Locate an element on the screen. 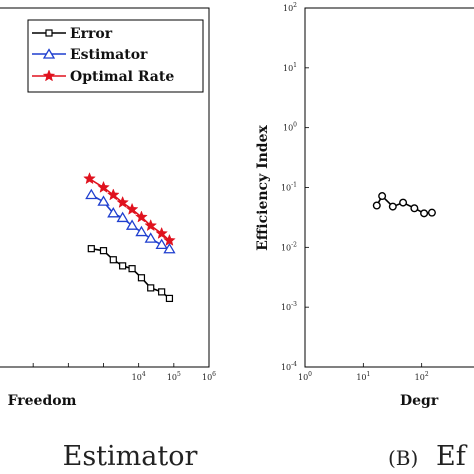 This screenshot has width=474, height=474. right-y-tick-label: 10⁻¹ is located at coordinates (289, 187).